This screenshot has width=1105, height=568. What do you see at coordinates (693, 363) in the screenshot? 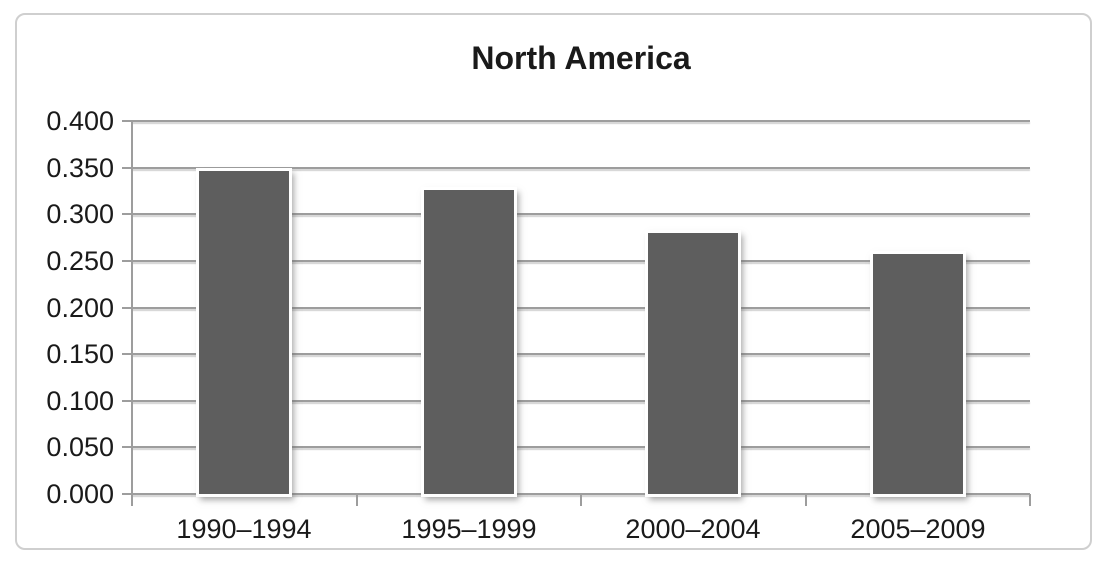
I see `bar-2000-2004` at bounding box center [693, 363].